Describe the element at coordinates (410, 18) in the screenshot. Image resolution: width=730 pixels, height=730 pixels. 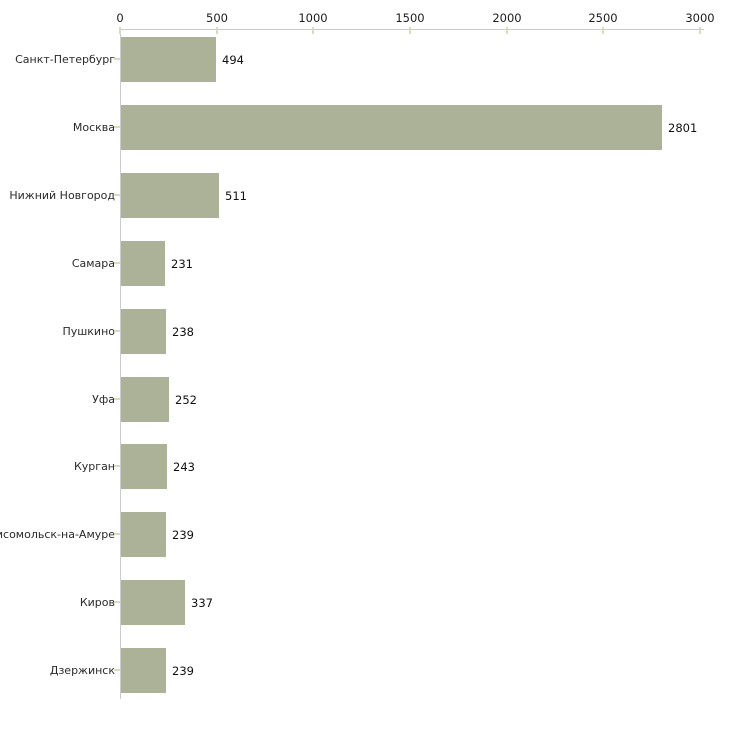
I see `x-tick-label: 1500` at that location.